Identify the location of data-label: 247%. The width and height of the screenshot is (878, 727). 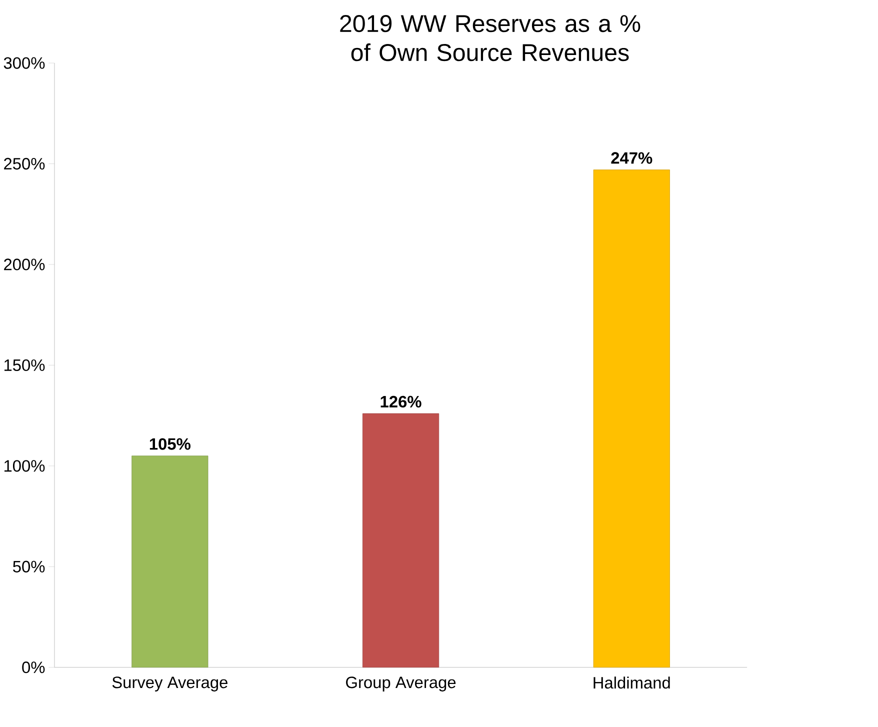
(631, 158).